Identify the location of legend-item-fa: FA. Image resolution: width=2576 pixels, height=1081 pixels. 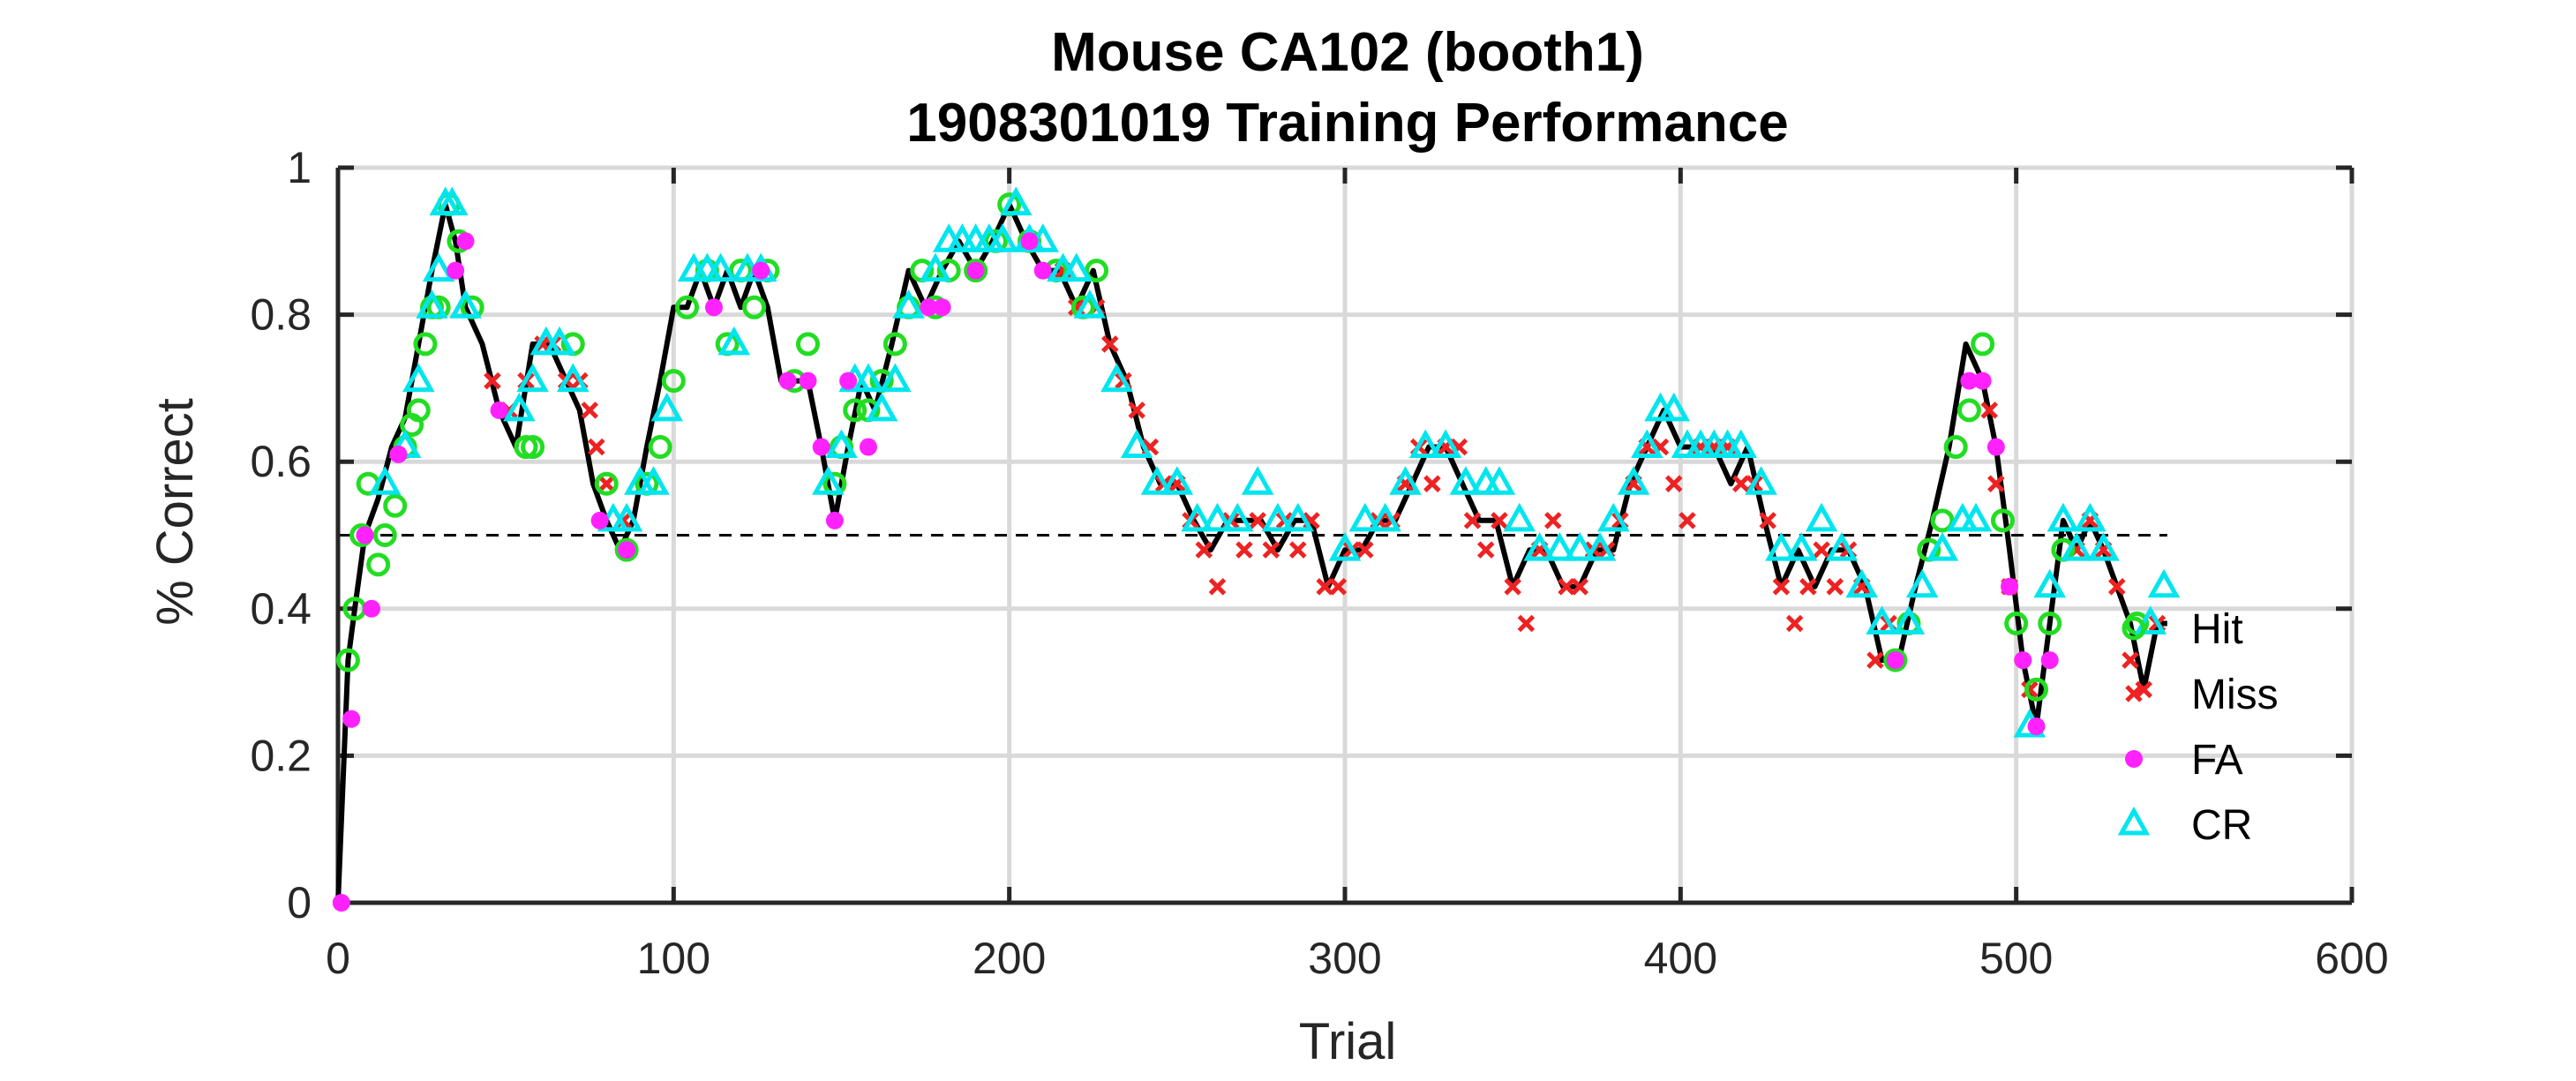
(2184, 761).